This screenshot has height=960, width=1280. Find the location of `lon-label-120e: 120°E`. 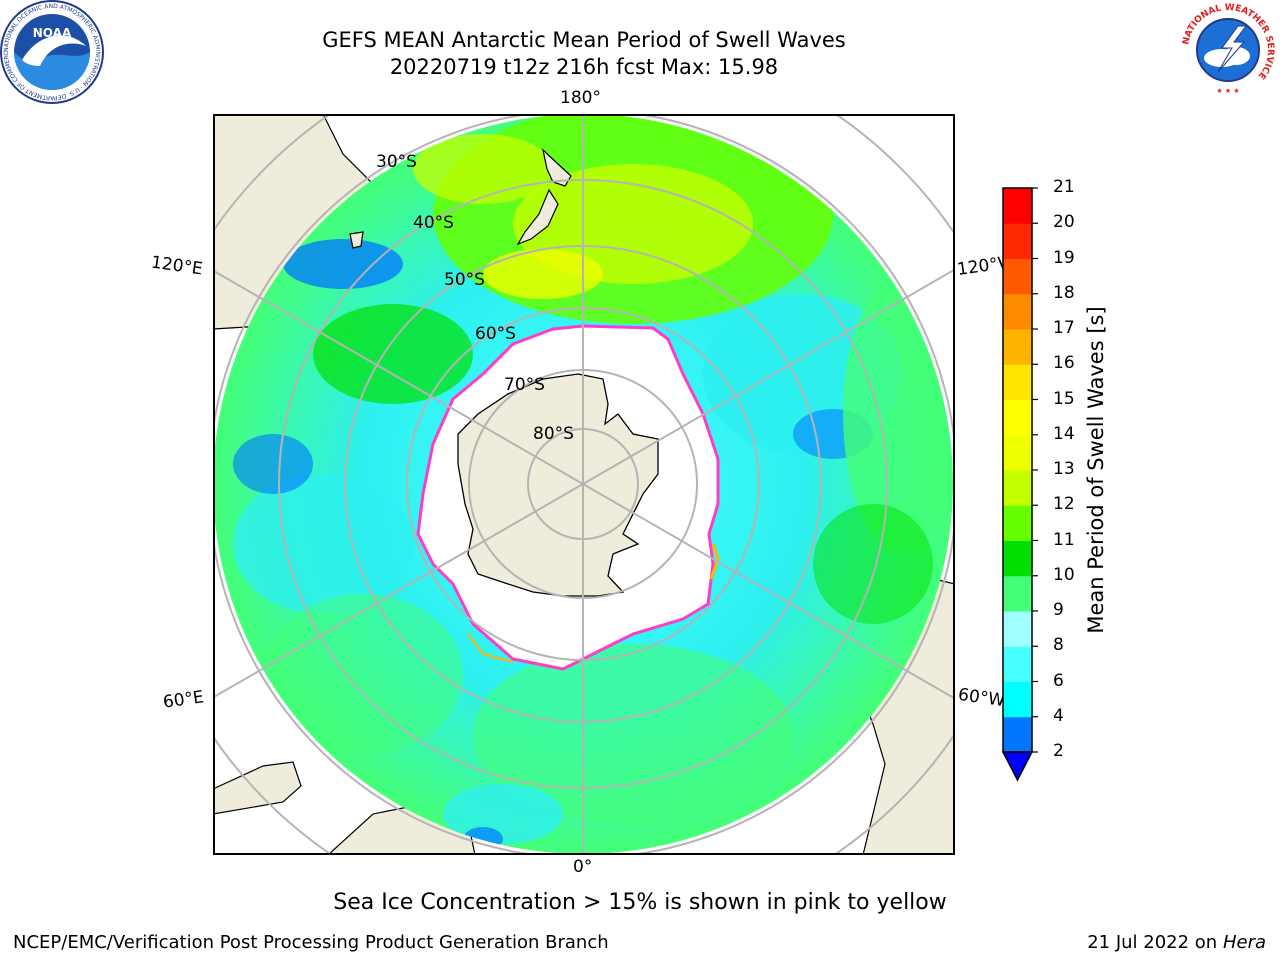

lon-label-120e: 120°E is located at coordinates (176, 266).